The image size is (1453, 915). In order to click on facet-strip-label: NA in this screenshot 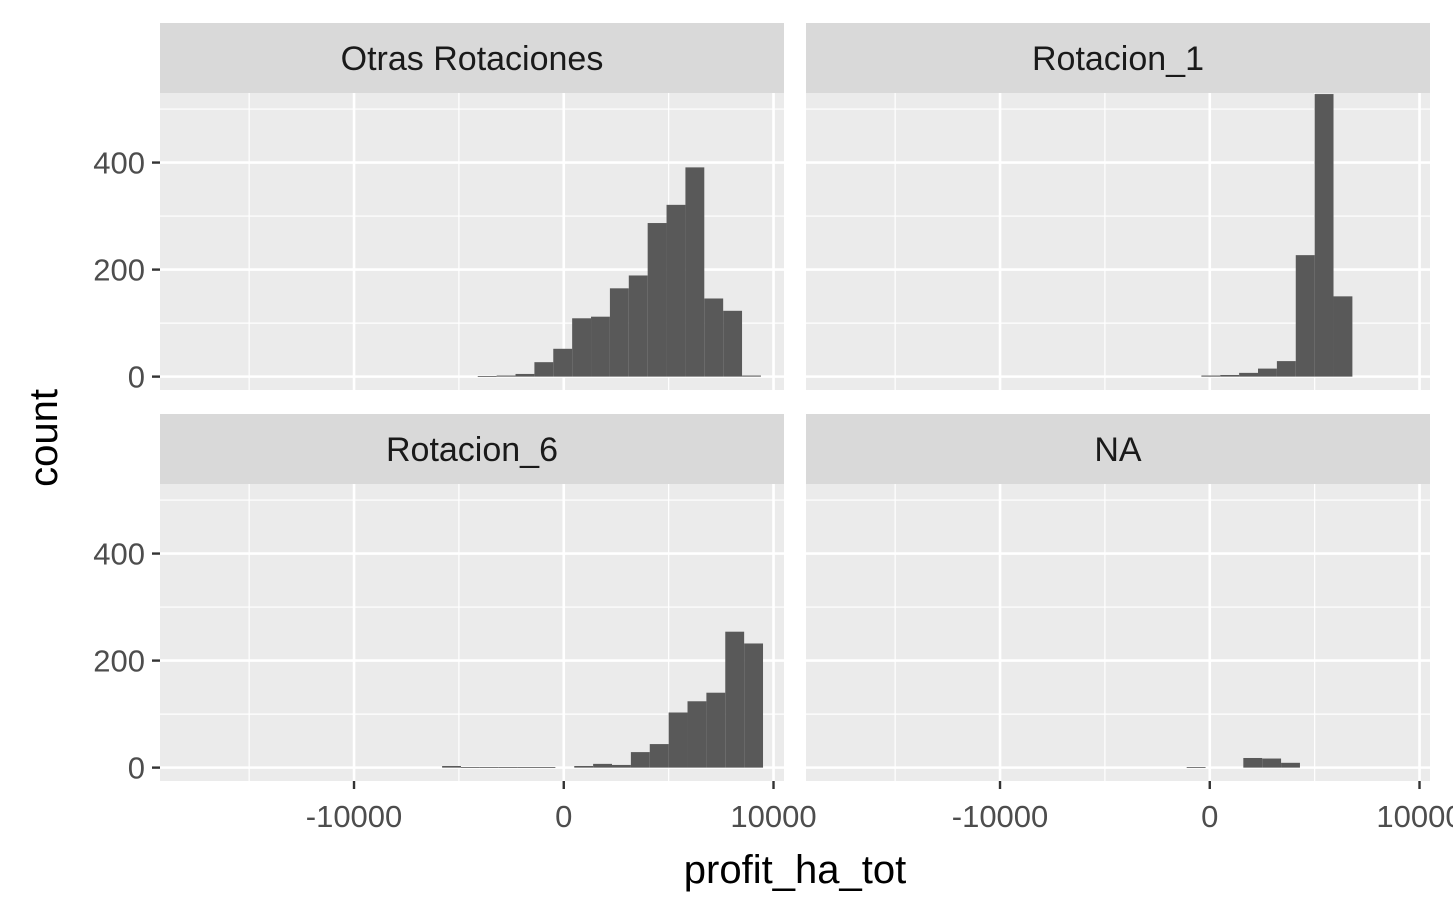, I will do `click(1118, 450)`.